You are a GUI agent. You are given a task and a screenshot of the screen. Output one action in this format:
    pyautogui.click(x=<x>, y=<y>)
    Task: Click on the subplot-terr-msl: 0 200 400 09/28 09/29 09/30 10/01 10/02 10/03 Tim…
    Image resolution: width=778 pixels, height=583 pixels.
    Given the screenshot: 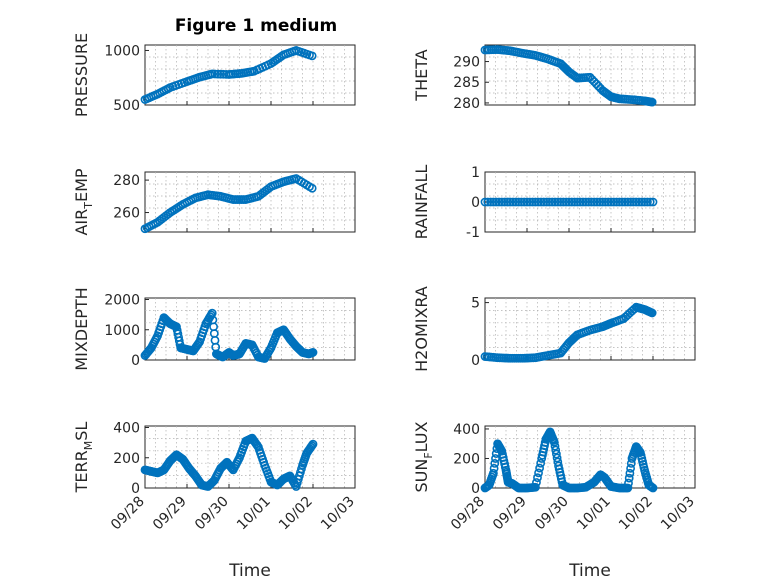 What is the action you would take?
    pyautogui.click(x=215, y=501)
    